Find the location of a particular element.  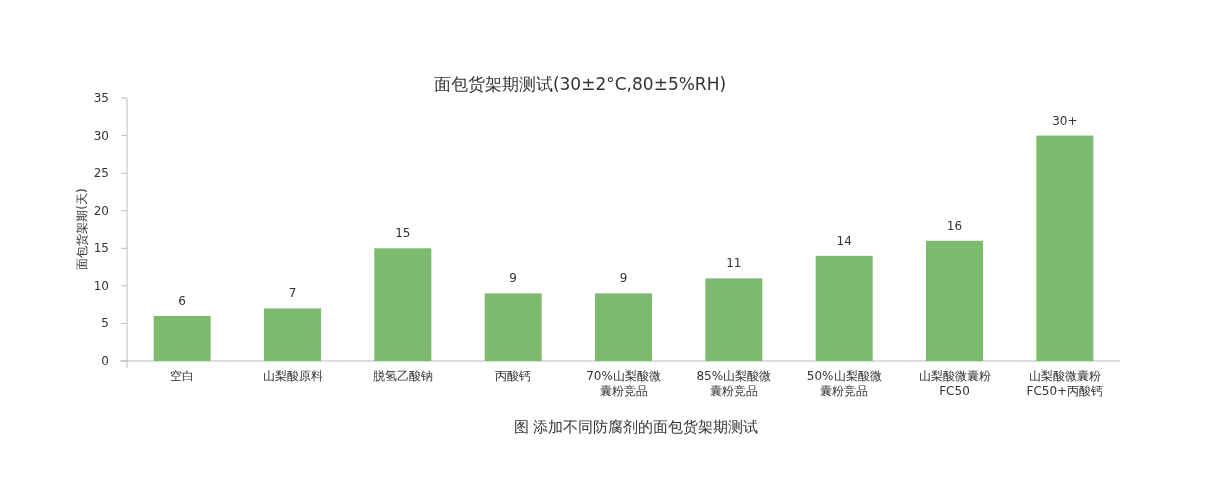

x-tick-label: 山梨酸微囊粉FC50+丙酸钙 is located at coordinates (1065, 383).